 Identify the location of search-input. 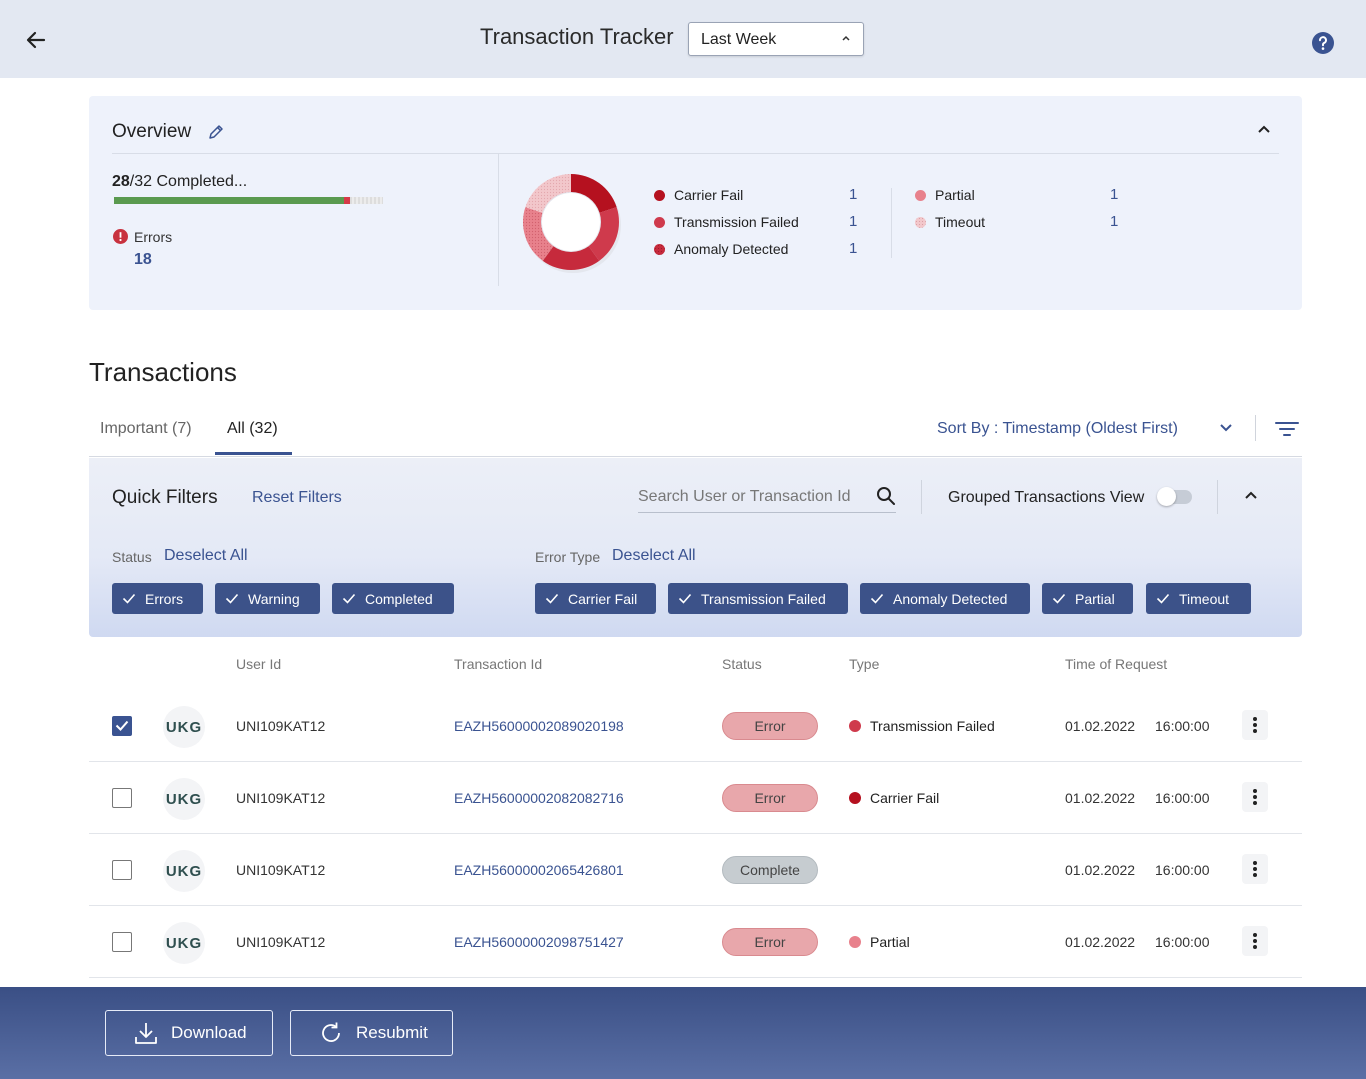
(767, 497).